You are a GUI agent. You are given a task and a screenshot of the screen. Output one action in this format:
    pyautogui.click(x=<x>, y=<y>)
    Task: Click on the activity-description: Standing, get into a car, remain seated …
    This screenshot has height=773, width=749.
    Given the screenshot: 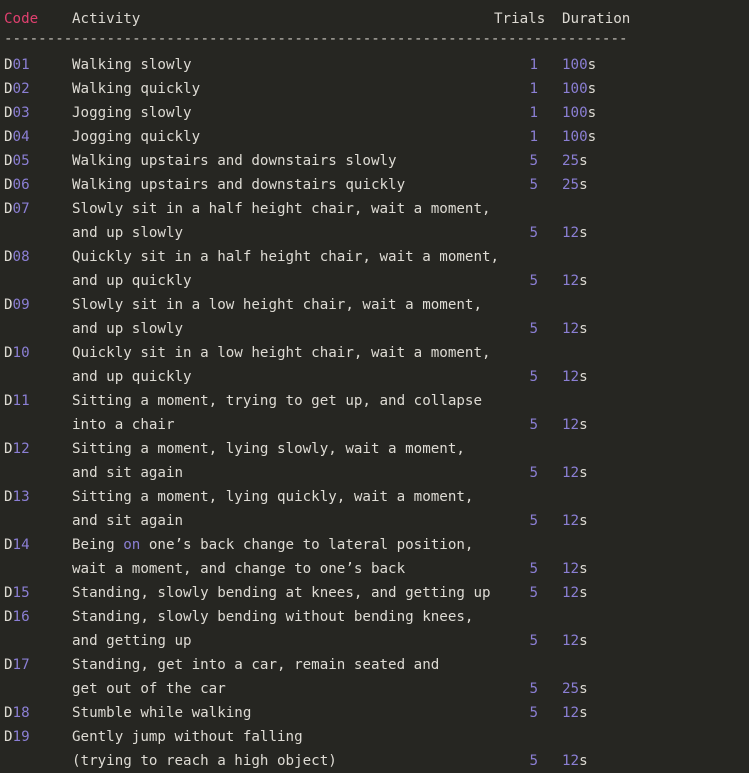 What is the action you would take?
    pyautogui.click(x=256, y=665)
    